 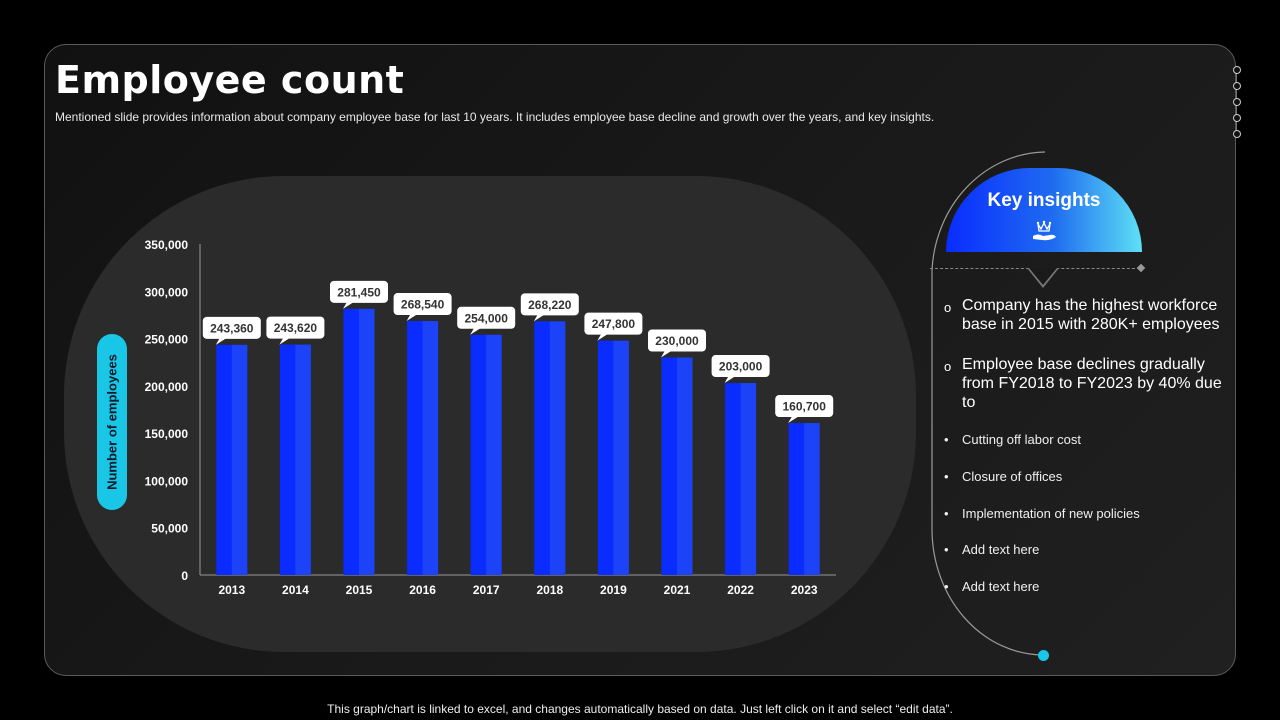 I want to click on x-tick-label: 2013, so click(x=231, y=590).